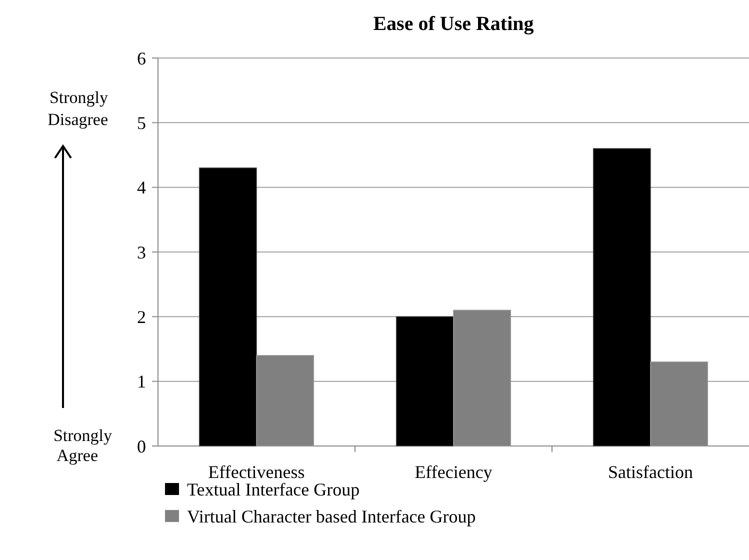 The height and width of the screenshot is (560, 749). I want to click on y-tick-label: 3, so click(141, 252).